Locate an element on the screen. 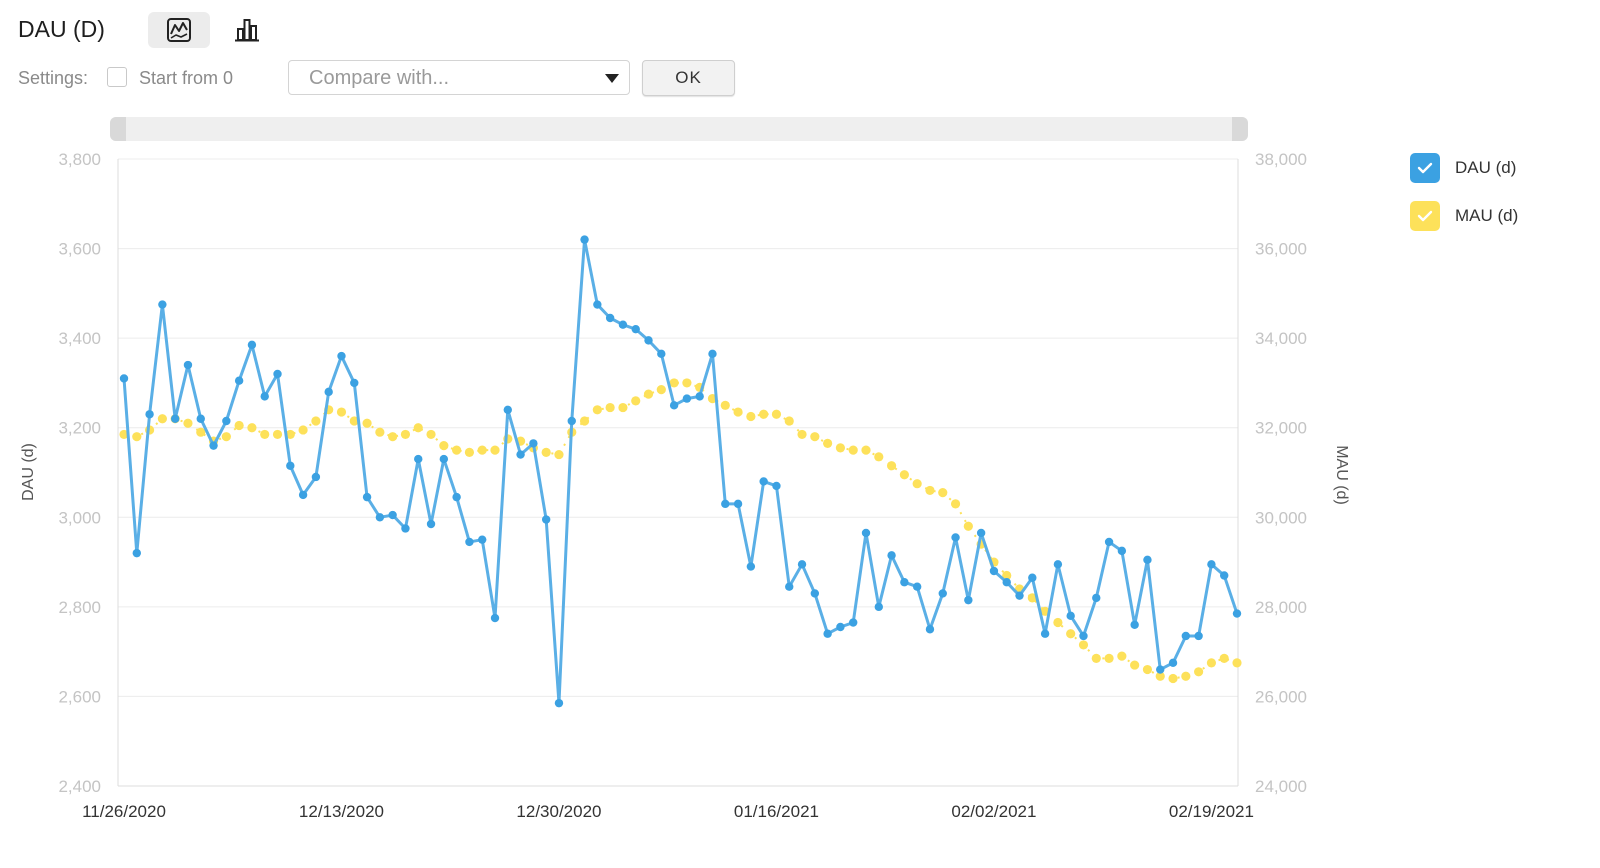 This screenshot has height=868, width=1600. bar-chart-icon is located at coordinates (247, 30).